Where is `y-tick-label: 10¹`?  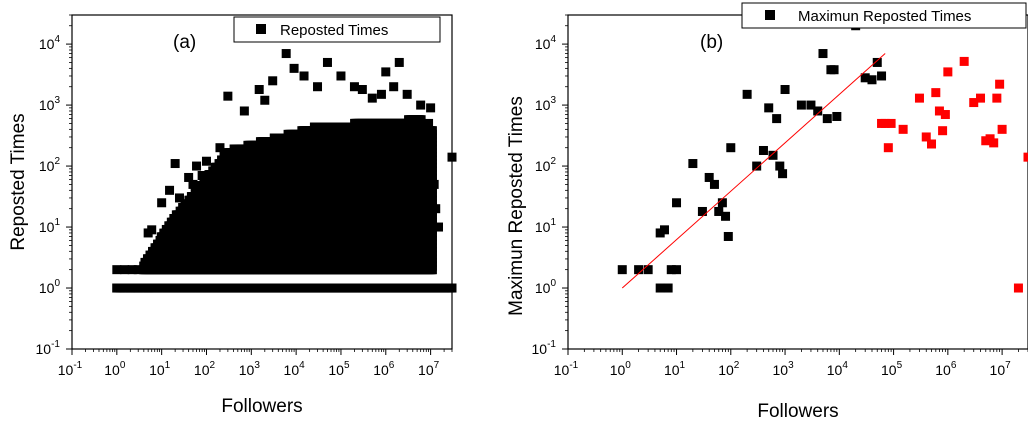
y-tick-label: 10¹ is located at coordinates (50, 226).